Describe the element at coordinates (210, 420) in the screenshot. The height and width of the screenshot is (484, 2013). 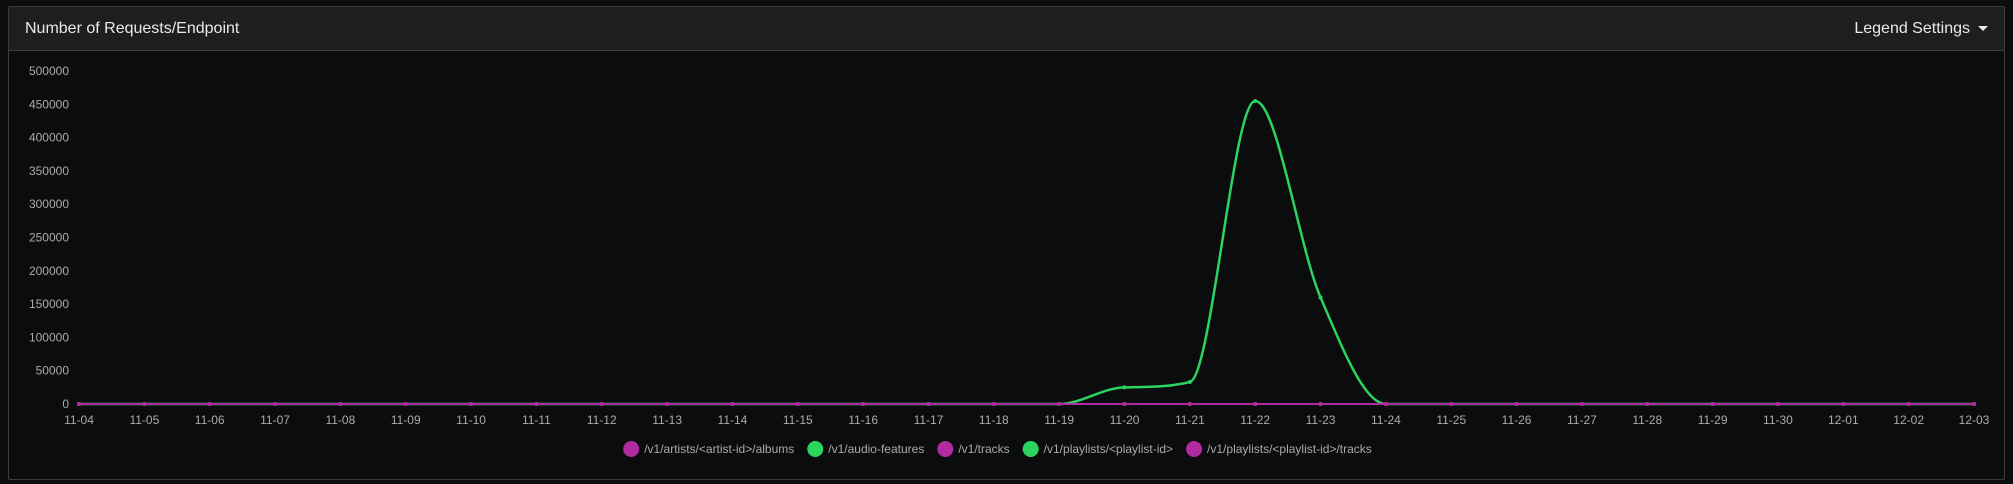
I see `x-tick-label: 11-06` at that location.